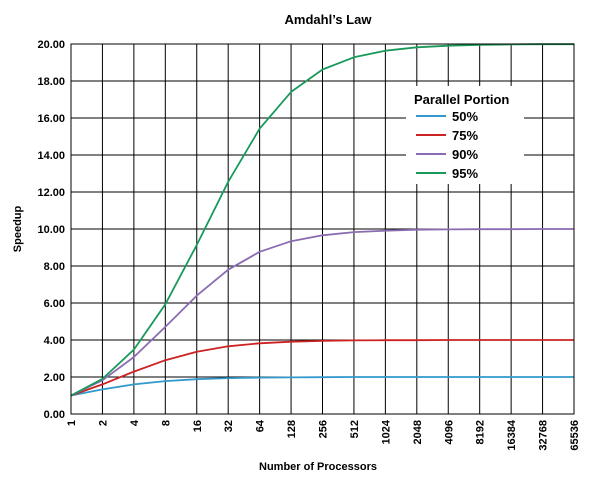  What do you see at coordinates (465, 173) in the screenshot?
I see `legend-label: 95%` at bounding box center [465, 173].